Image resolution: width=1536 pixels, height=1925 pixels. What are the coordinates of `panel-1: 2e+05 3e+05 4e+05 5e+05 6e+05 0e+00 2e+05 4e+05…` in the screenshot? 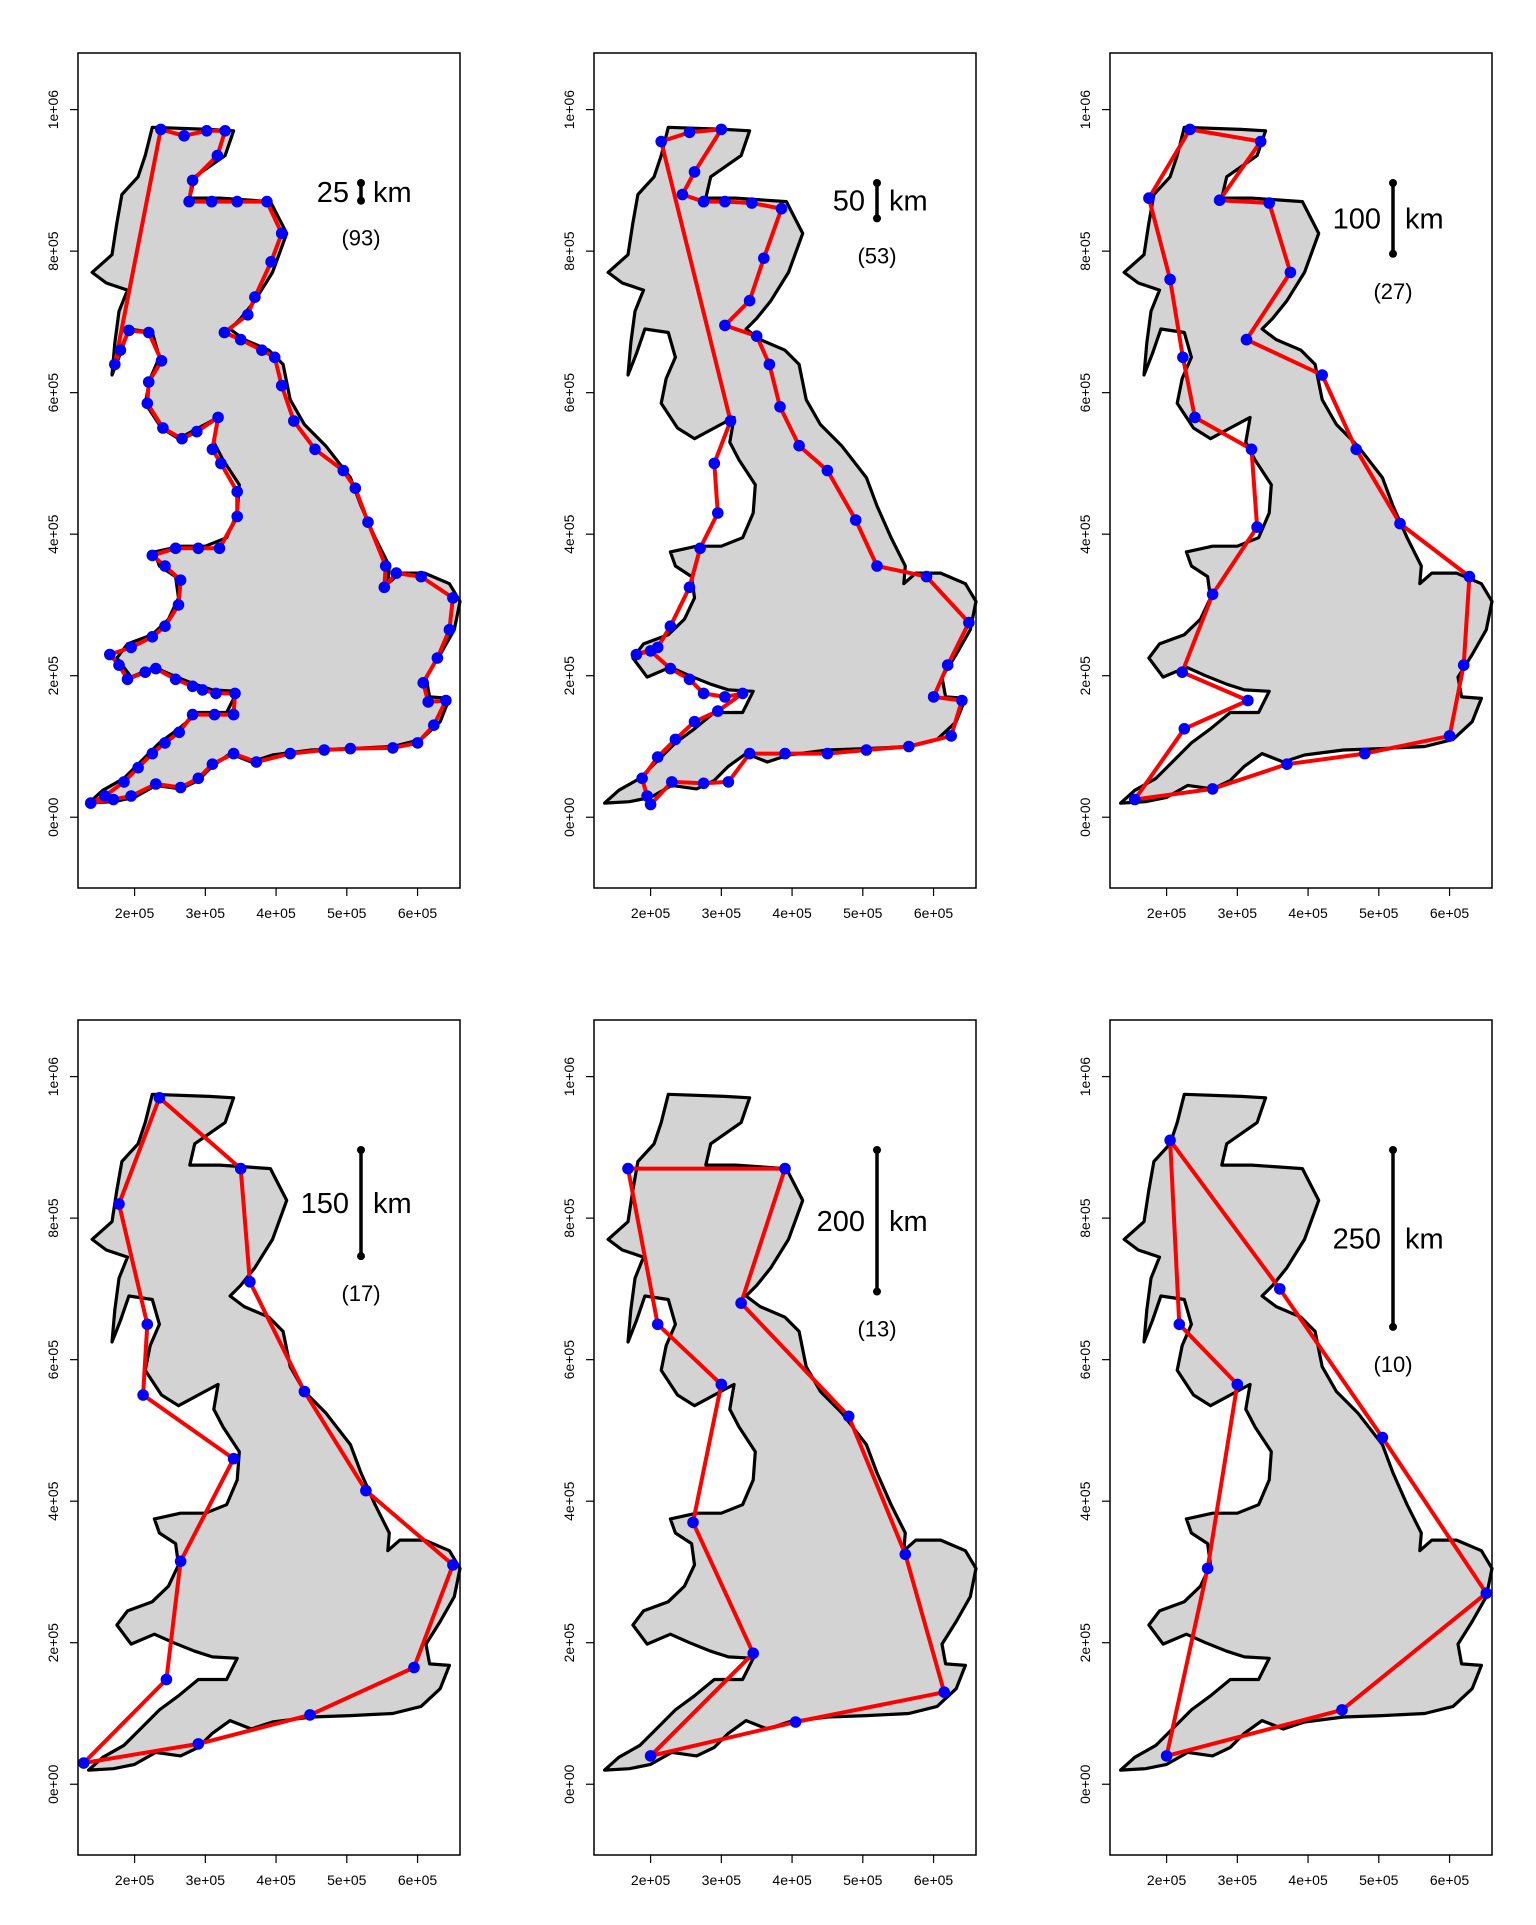 It's located at (253, 486).